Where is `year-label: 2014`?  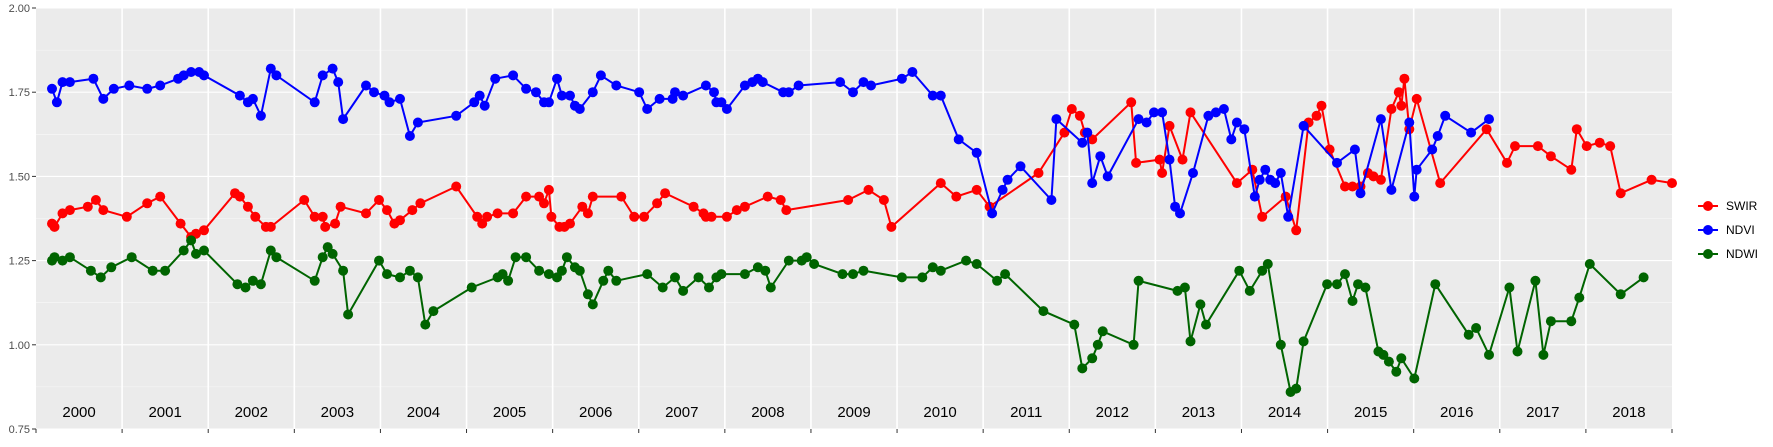
year-label: 2014 is located at coordinates (1284, 412).